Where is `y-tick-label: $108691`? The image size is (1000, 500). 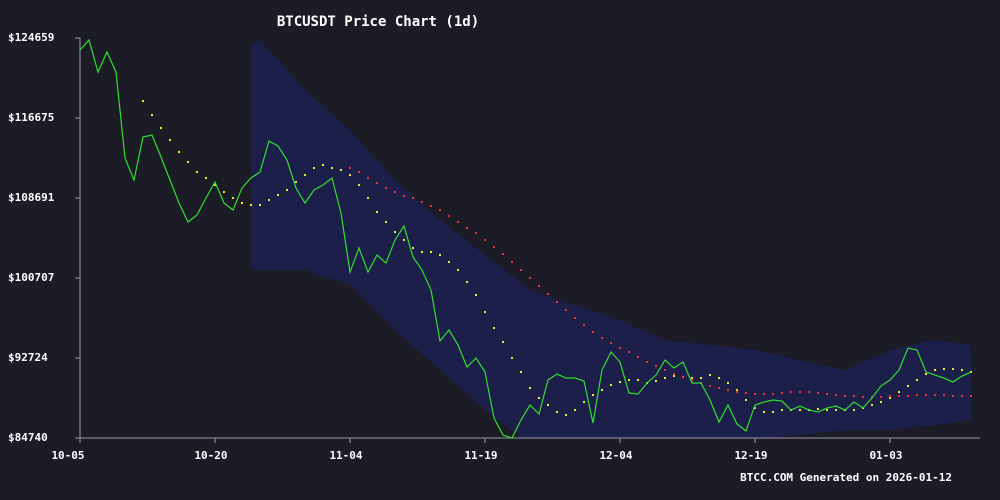 y-tick-label: $108691 is located at coordinates (31, 197).